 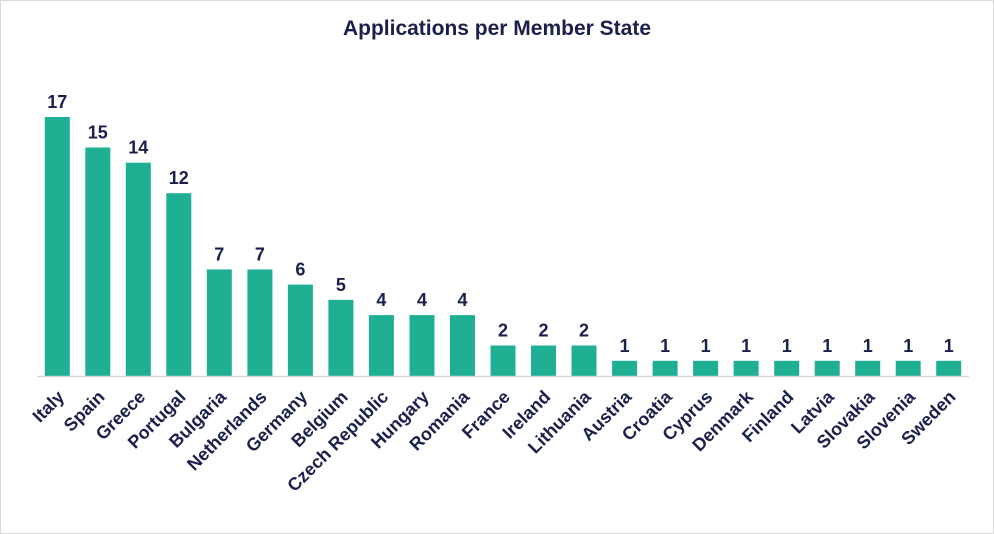 I want to click on bar-cyprus, so click(x=706, y=368).